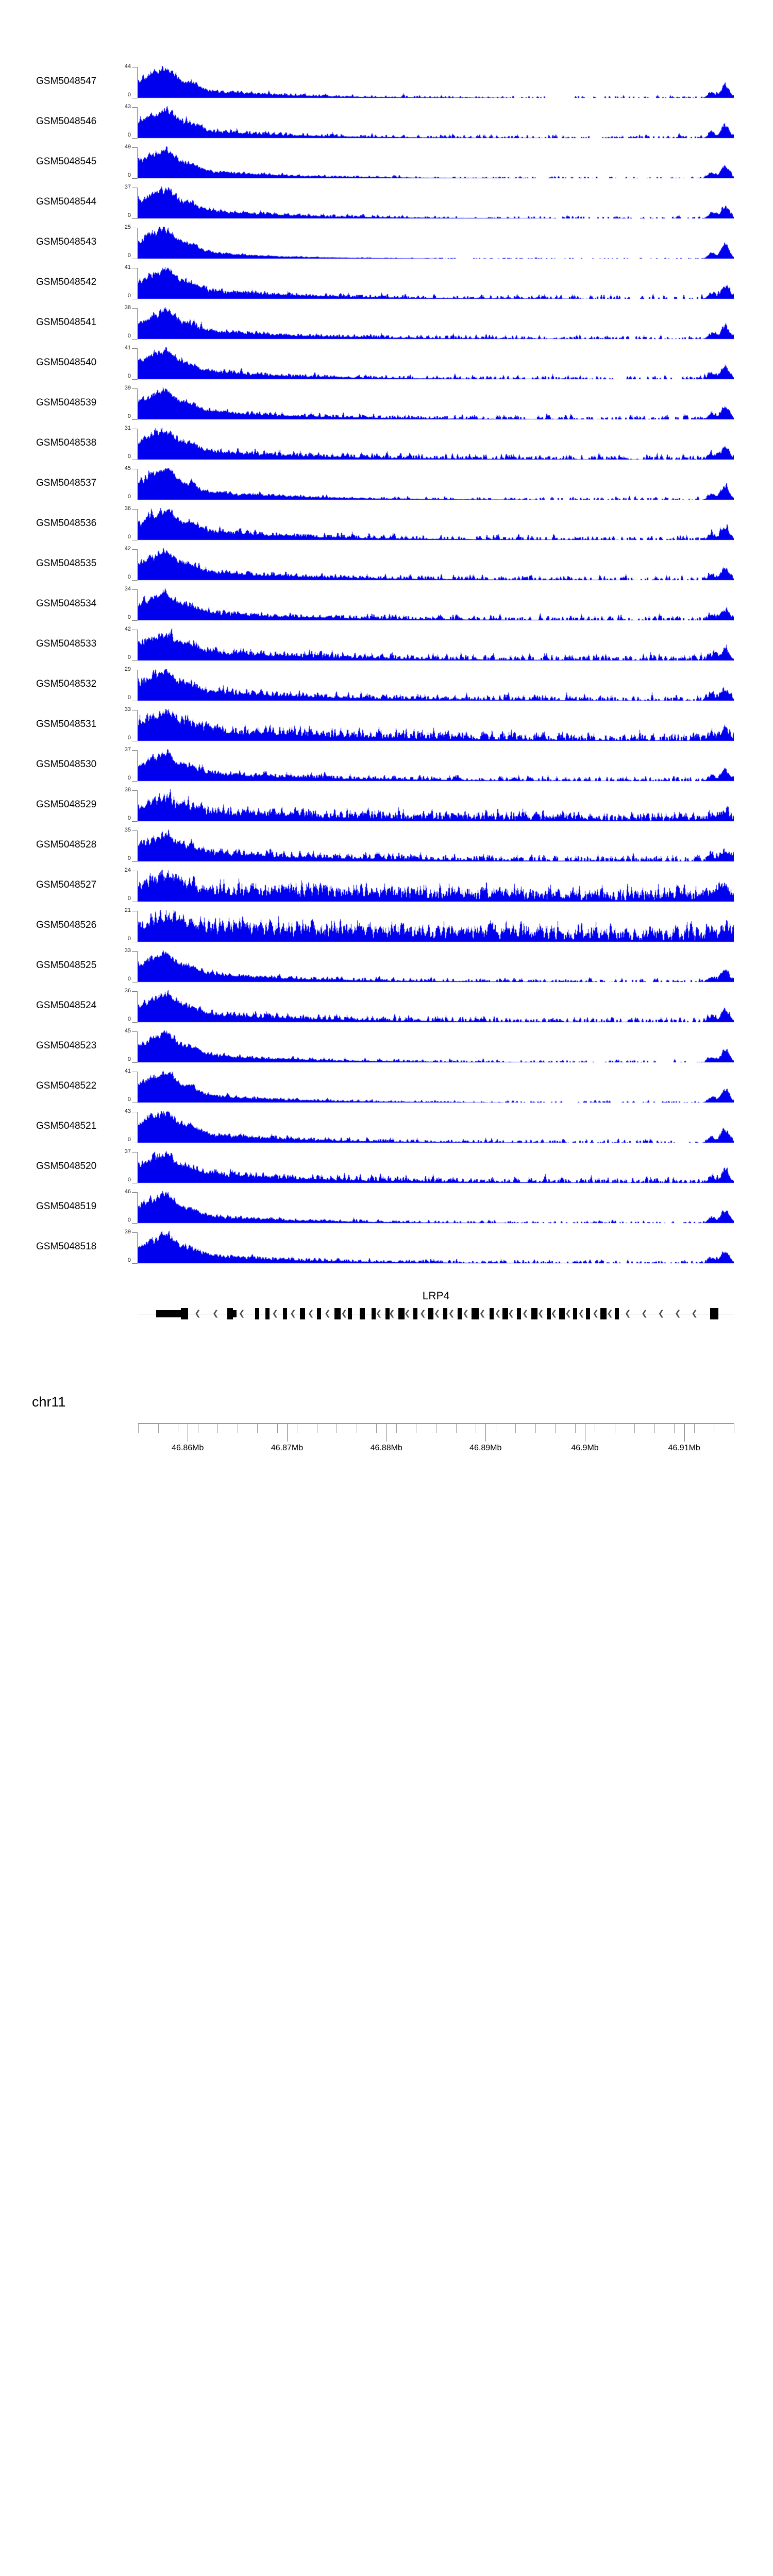  Describe the element at coordinates (684, 1448) in the screenshot. I see `axis-tick-label: 46.91Mb` at that location.